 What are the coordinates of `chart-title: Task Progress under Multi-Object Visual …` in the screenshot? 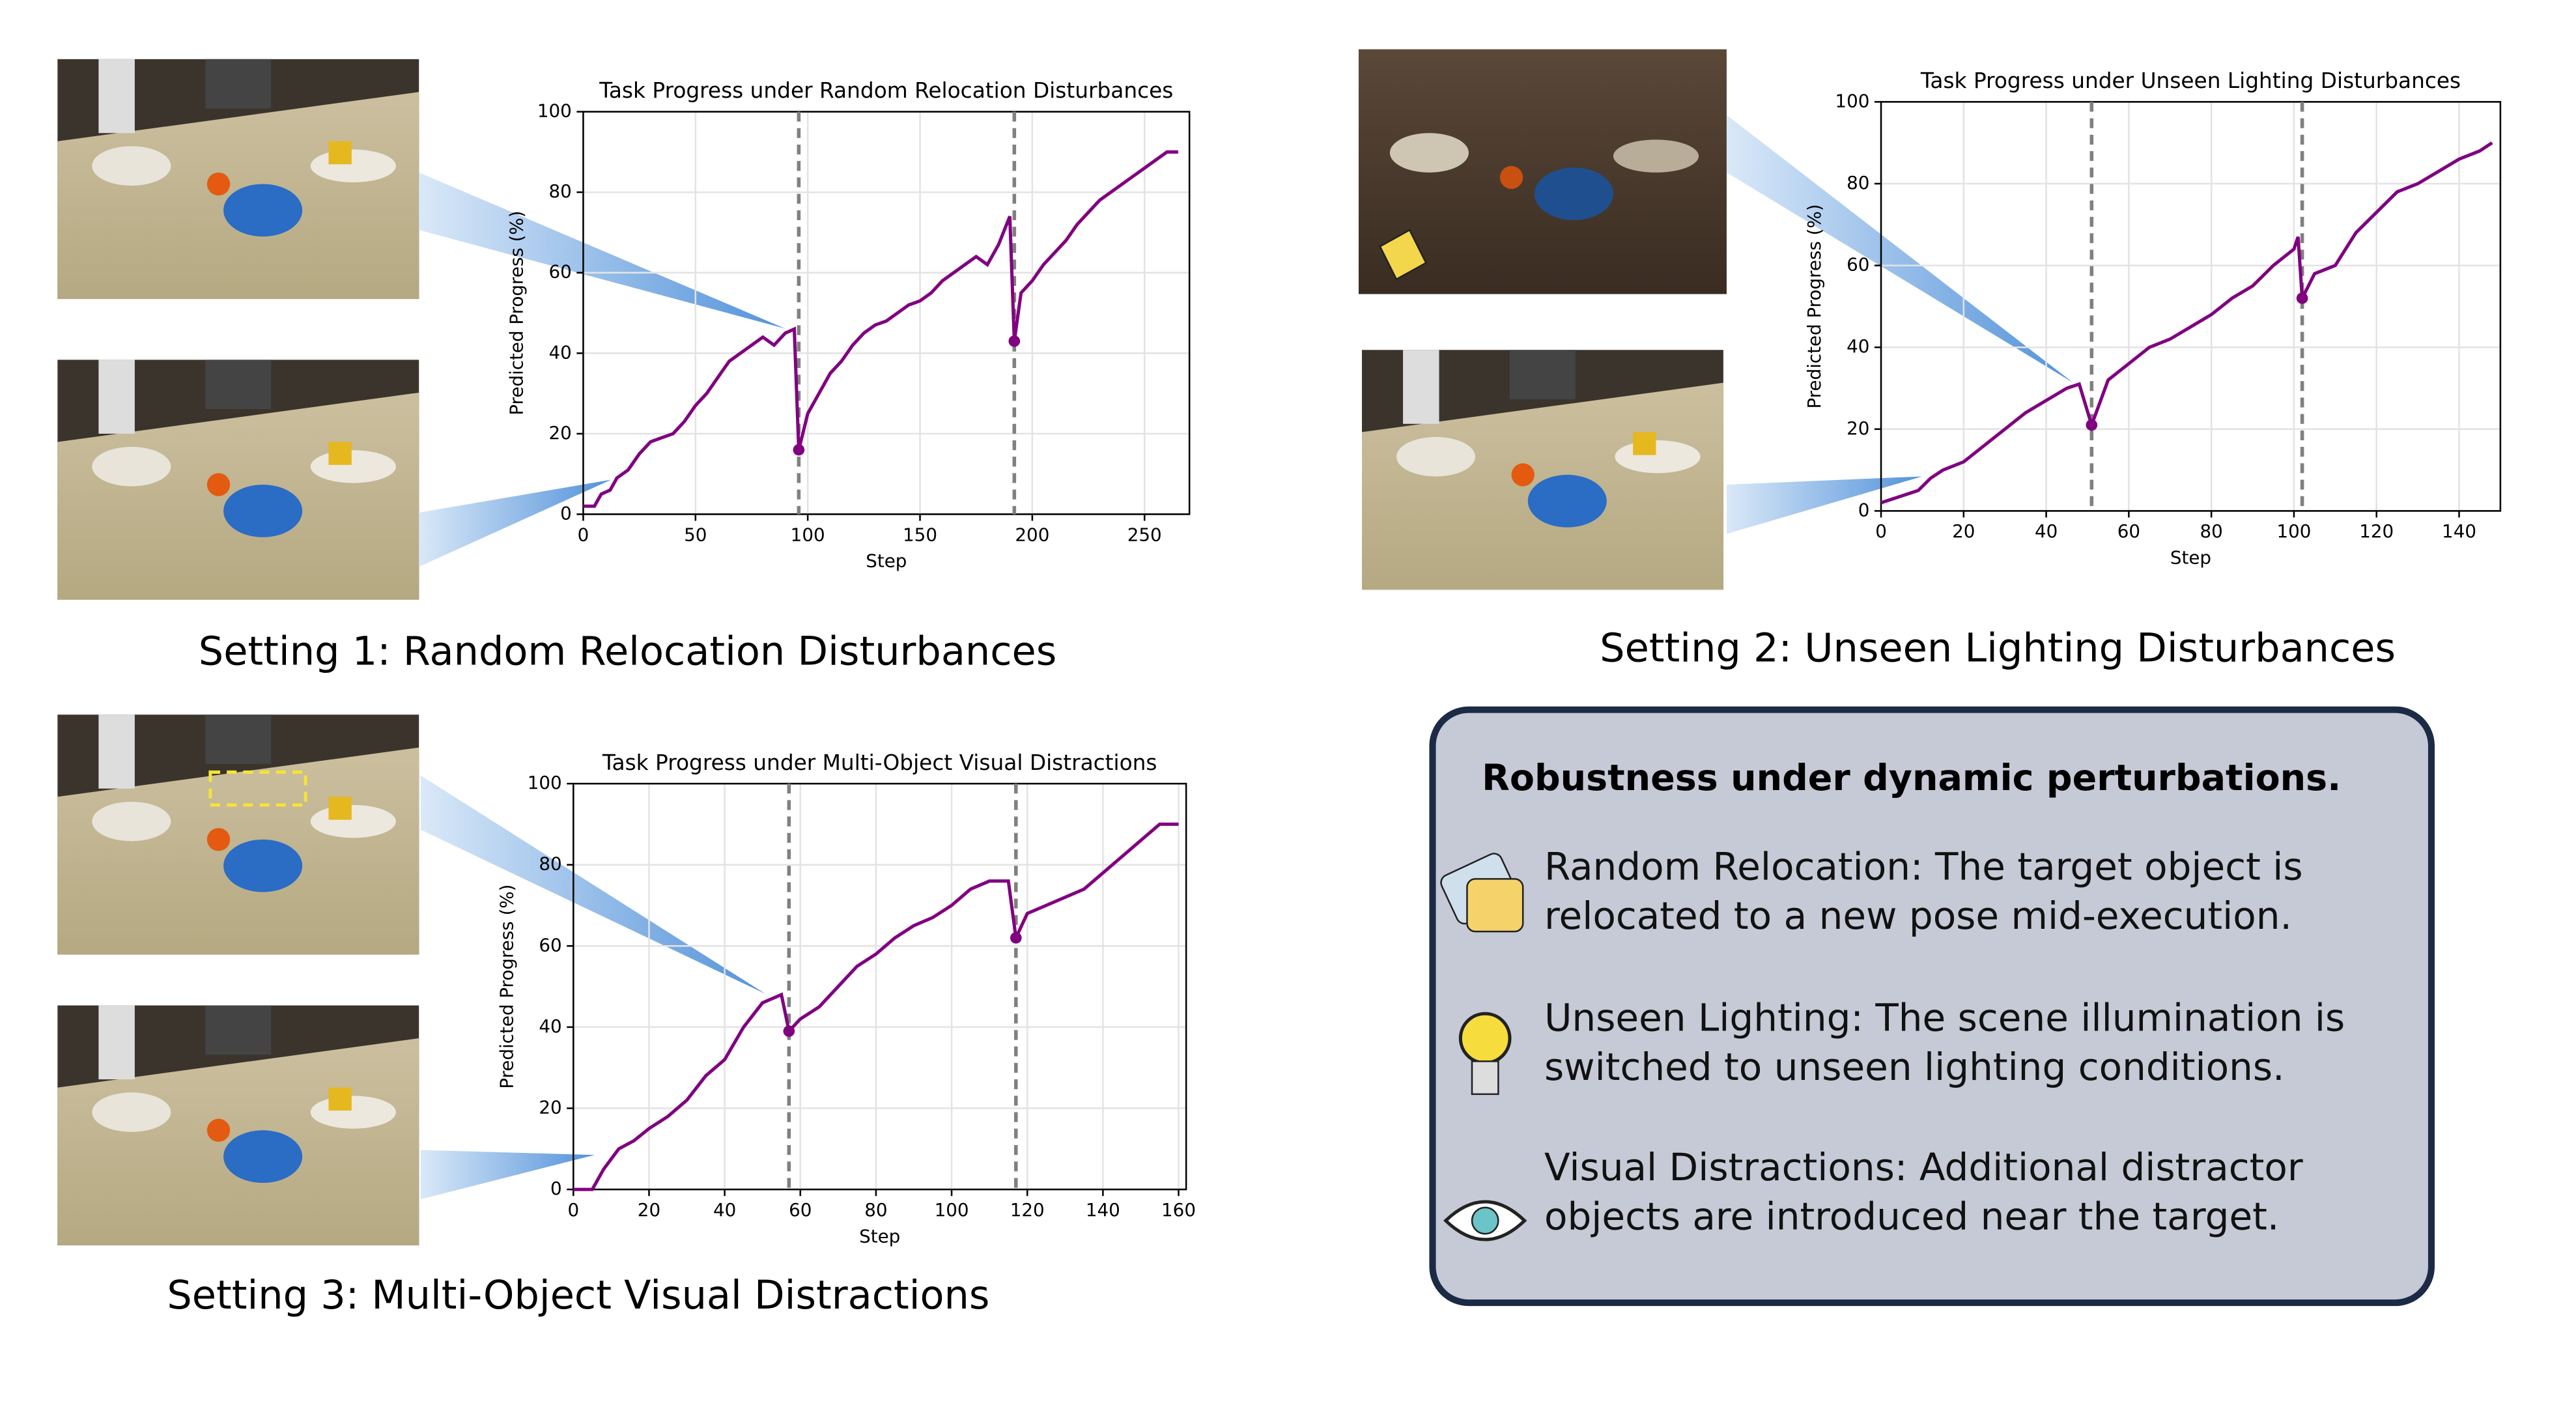 It's located at (879, 762).